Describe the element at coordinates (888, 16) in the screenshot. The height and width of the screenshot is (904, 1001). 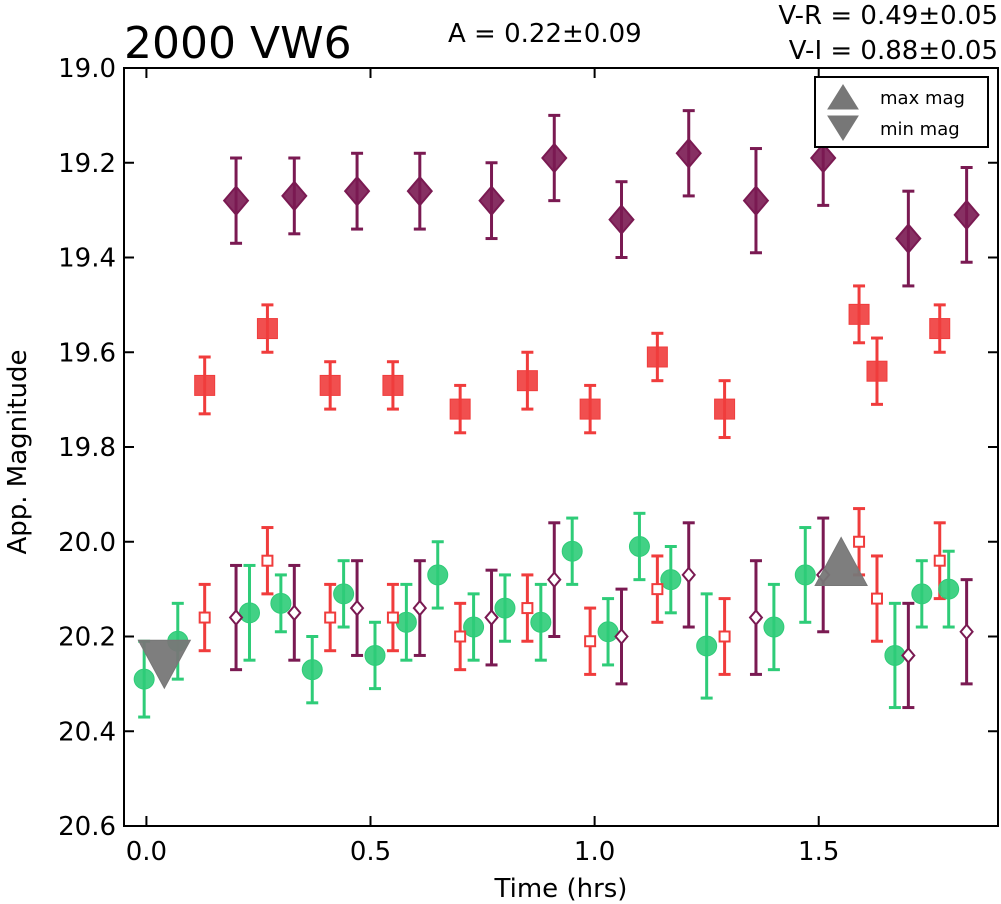
I see `v-r-annotation: V-R = 0.49±0.05` at that location.